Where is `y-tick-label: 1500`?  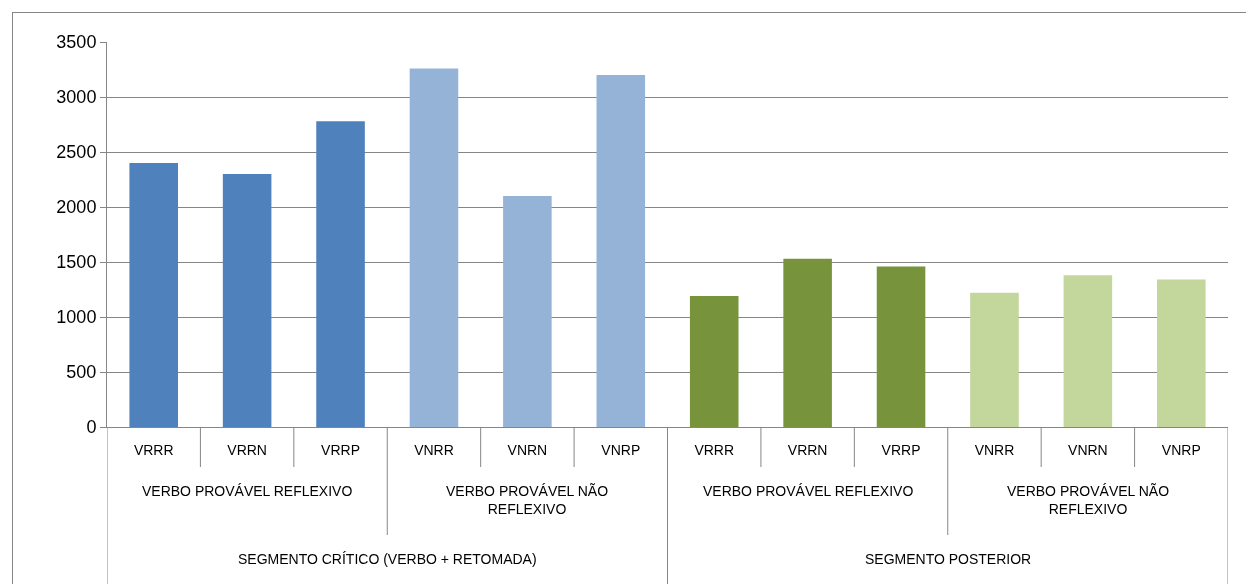
y-tick-label: 1500 is located at coordinates (76, 262).